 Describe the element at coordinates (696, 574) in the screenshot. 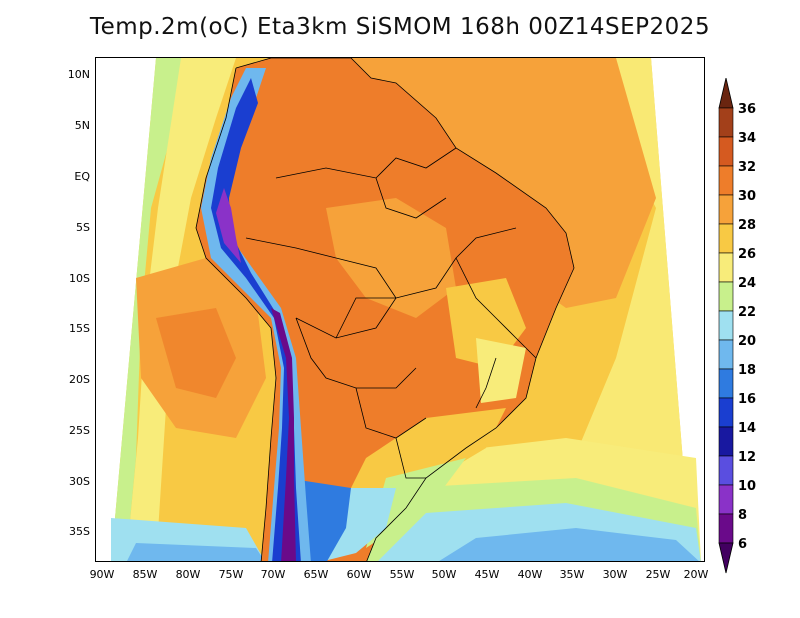

I see `lon-label-20w: 20W` at that location.